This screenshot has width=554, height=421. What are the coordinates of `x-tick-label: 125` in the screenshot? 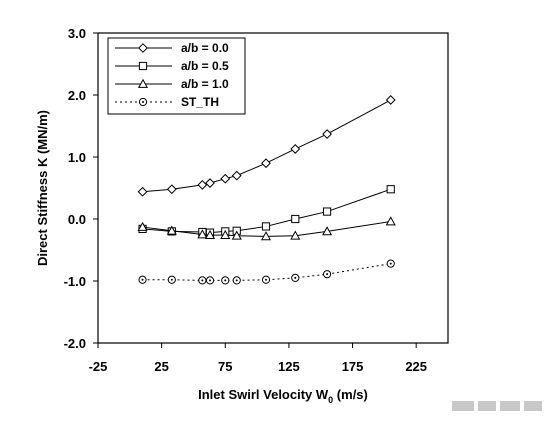 It's located at (289, 366).